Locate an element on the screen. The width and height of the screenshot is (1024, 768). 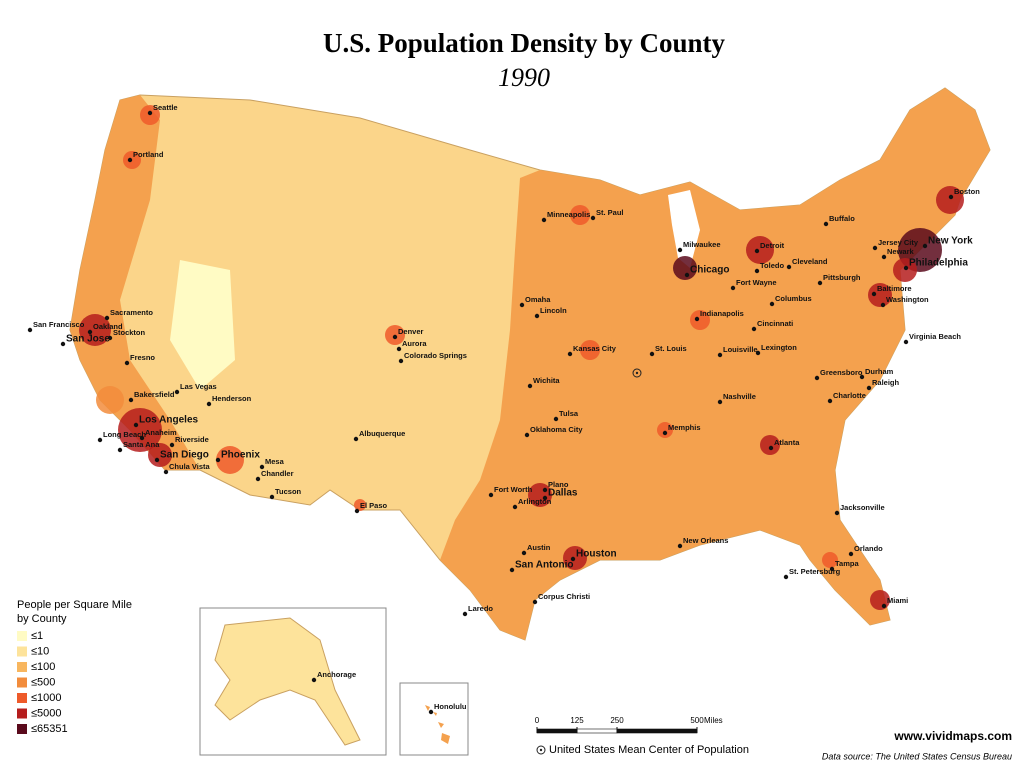
city-label: Minneapolis is located at coordinates (568, 214).